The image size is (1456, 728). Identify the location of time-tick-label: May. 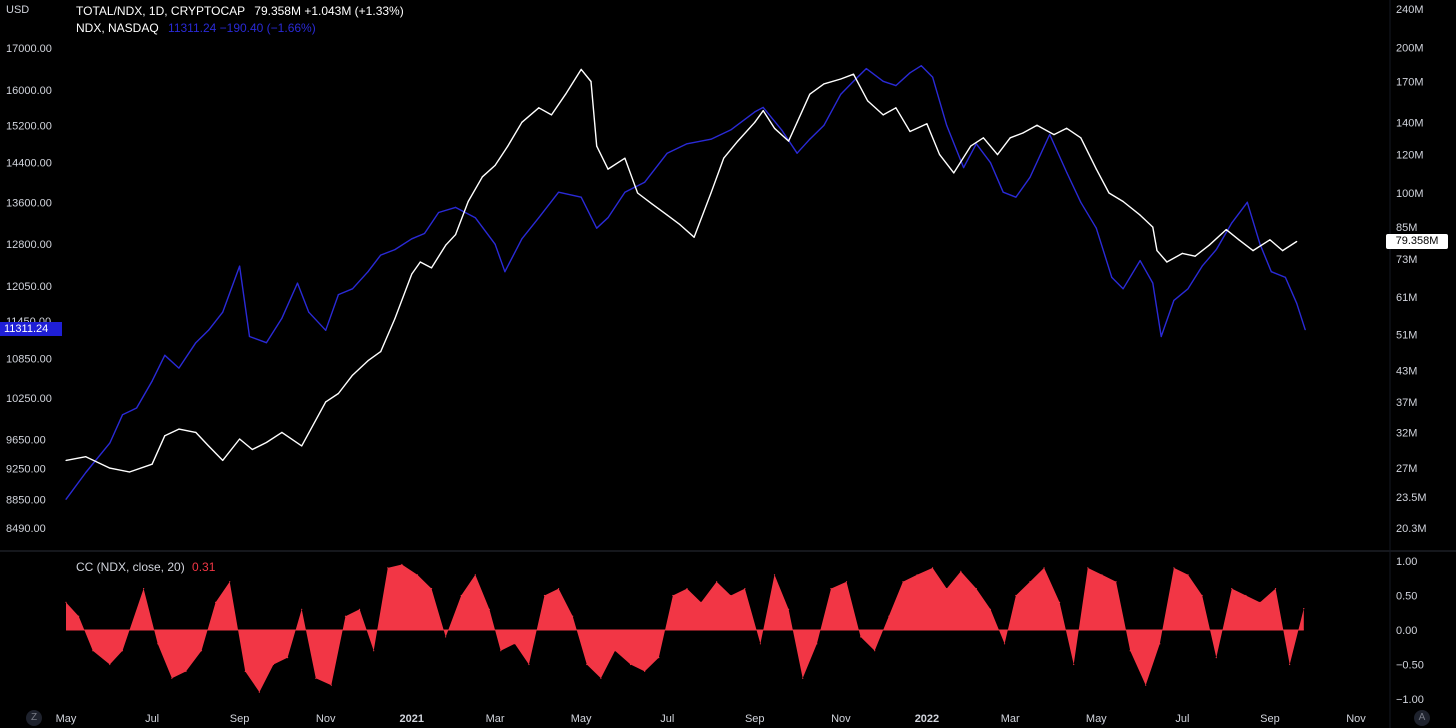
(1096, 719).